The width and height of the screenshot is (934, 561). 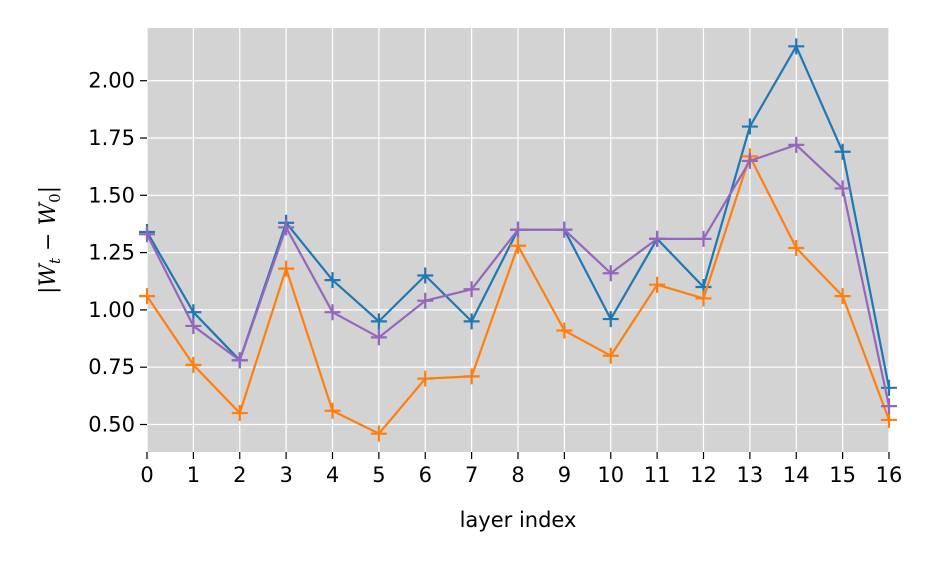 I want to click on y-label-w2: W, so click(x=48, y=213).